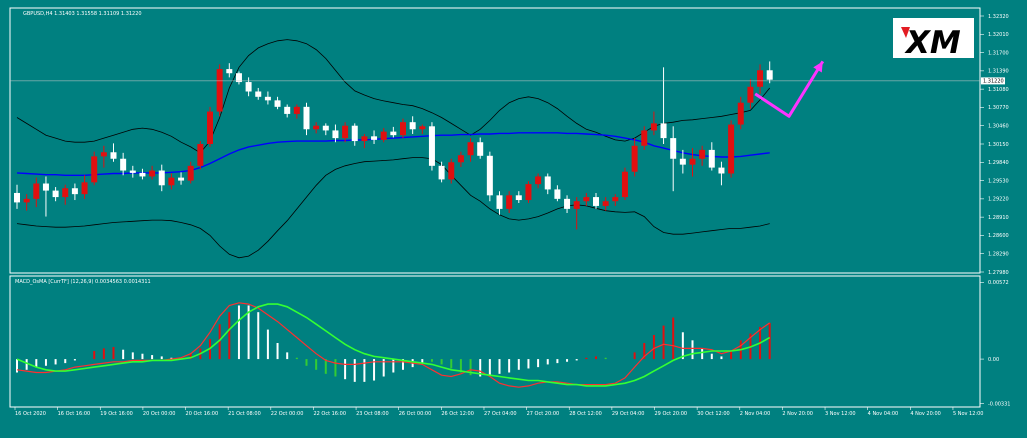 Image resolution: width=1027 pixels, height=438 pixels. Describe the element at coordinates (585, 414) in the screenshot. I see `time-tick-label: 28 Oct 12:00` at that location.